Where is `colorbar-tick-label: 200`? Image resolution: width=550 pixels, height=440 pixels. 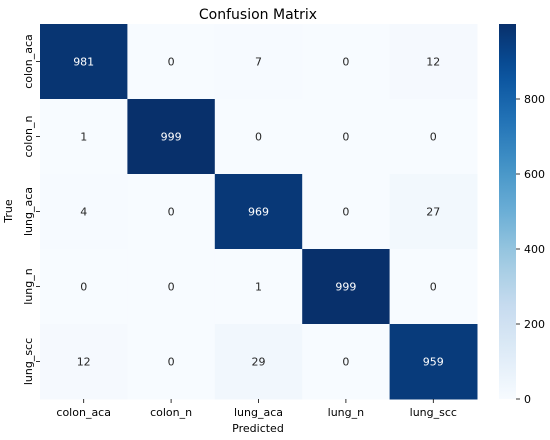
colorbar-tick-label: 200 is located at coordinates (534, 324).